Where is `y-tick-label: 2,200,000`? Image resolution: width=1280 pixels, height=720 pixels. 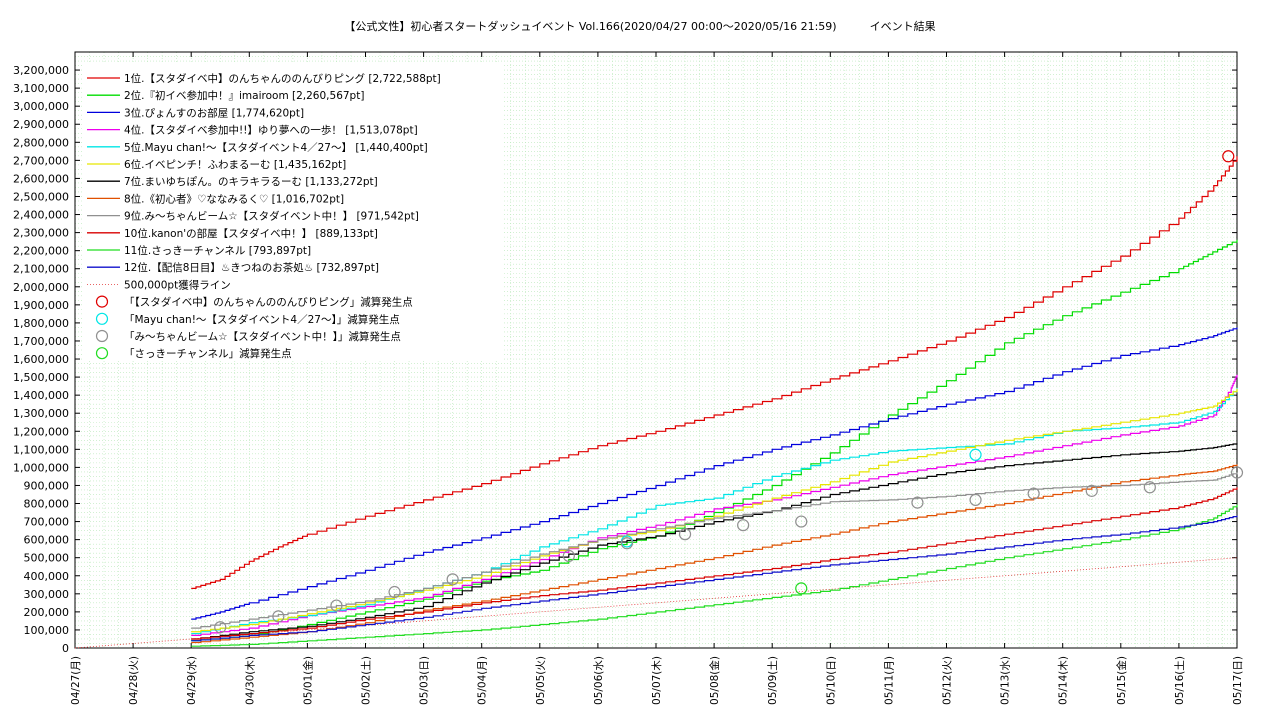 y-tick-label: 2,200,000 is located at coordinates (41, 251).